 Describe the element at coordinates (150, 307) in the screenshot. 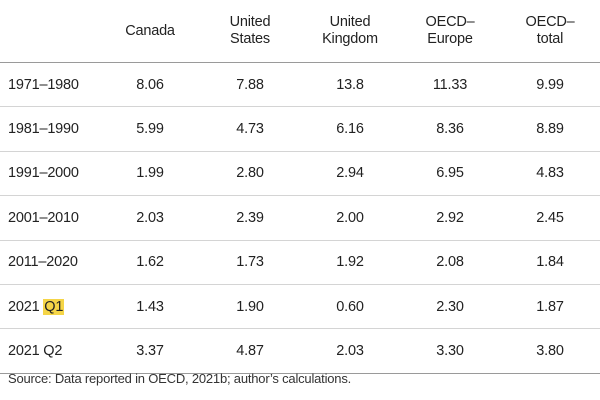

I see `table-cell: 1.43` at that location.